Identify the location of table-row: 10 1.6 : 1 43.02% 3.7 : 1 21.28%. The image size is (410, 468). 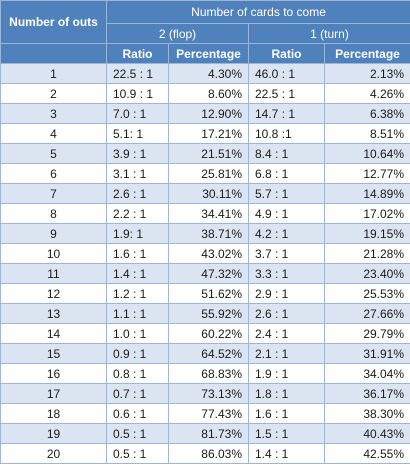
(205, 253).